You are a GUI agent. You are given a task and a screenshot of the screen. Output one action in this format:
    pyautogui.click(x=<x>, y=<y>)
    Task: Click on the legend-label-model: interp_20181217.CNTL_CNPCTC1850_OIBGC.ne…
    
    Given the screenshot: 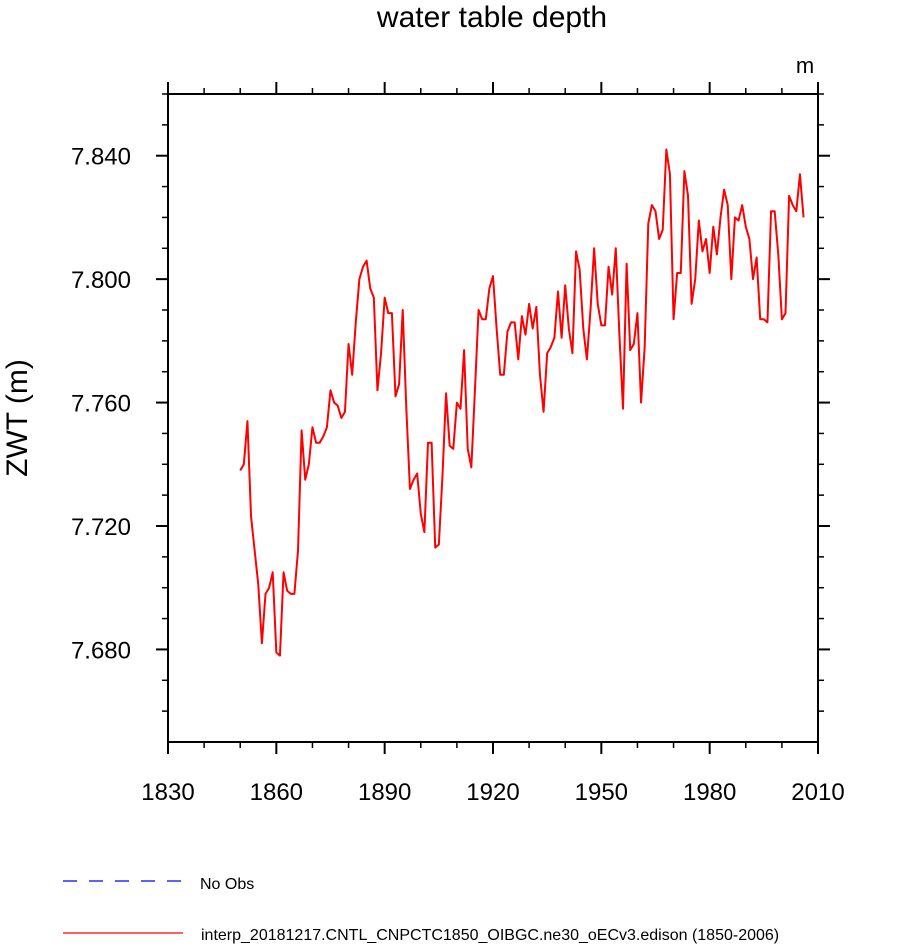 What is the action you would take?
    pyautogui.click(x=490, y=935)
    